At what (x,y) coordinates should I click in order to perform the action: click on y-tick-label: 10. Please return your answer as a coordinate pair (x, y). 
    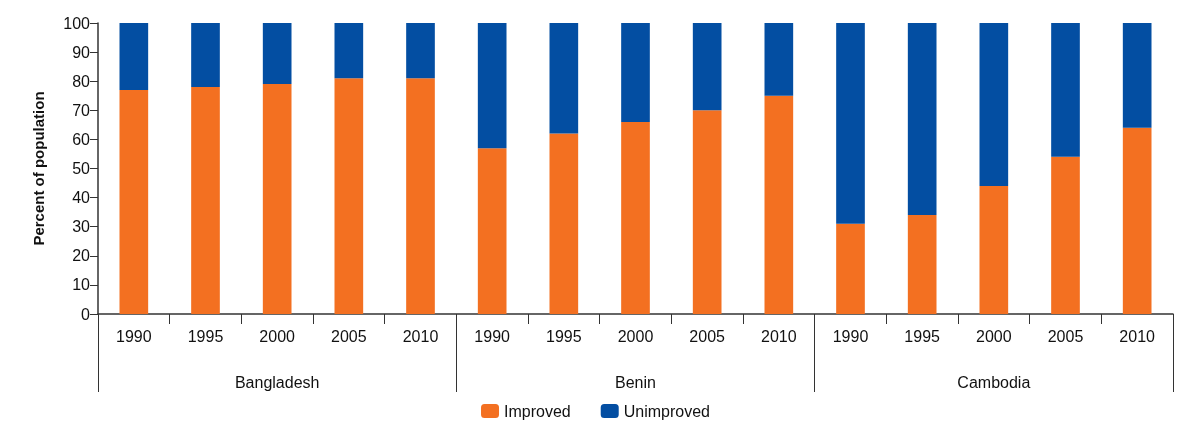
    Looking at the image, I should click on (81, 285).